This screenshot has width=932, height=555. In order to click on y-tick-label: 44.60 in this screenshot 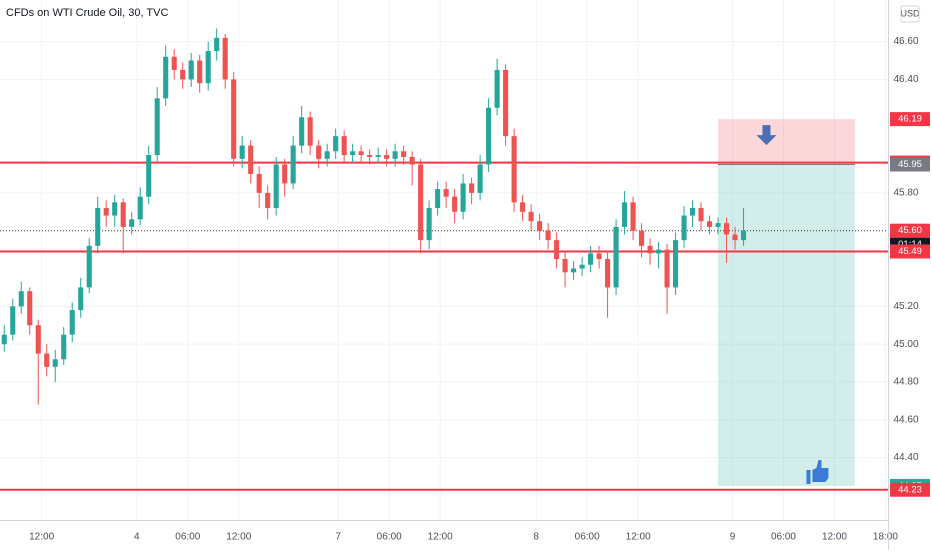, I will do `click(905, 419)`.